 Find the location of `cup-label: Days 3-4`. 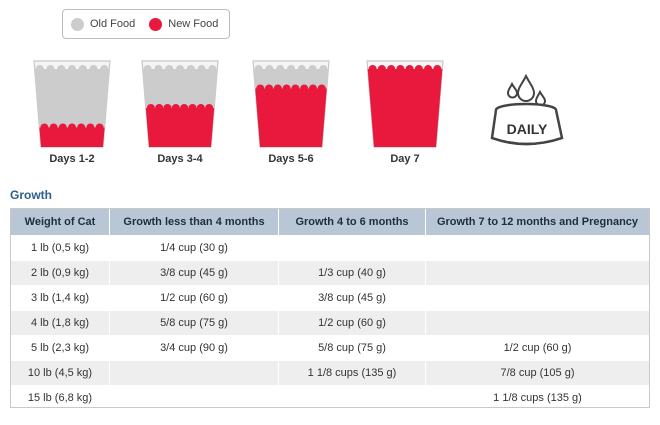

cup-label: Days 3-4 is located at coordinates (180, 159).